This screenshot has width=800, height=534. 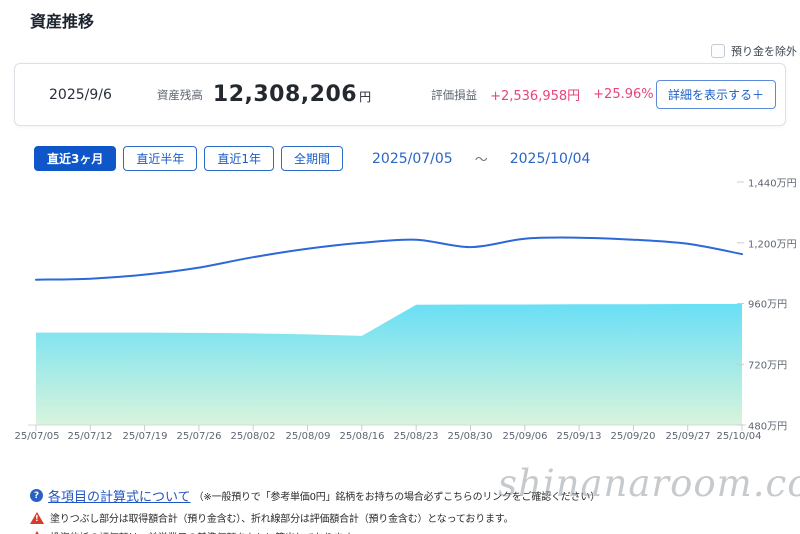 I want to click on date-range-end: 2025/10/04, so click(x=550, y=158).